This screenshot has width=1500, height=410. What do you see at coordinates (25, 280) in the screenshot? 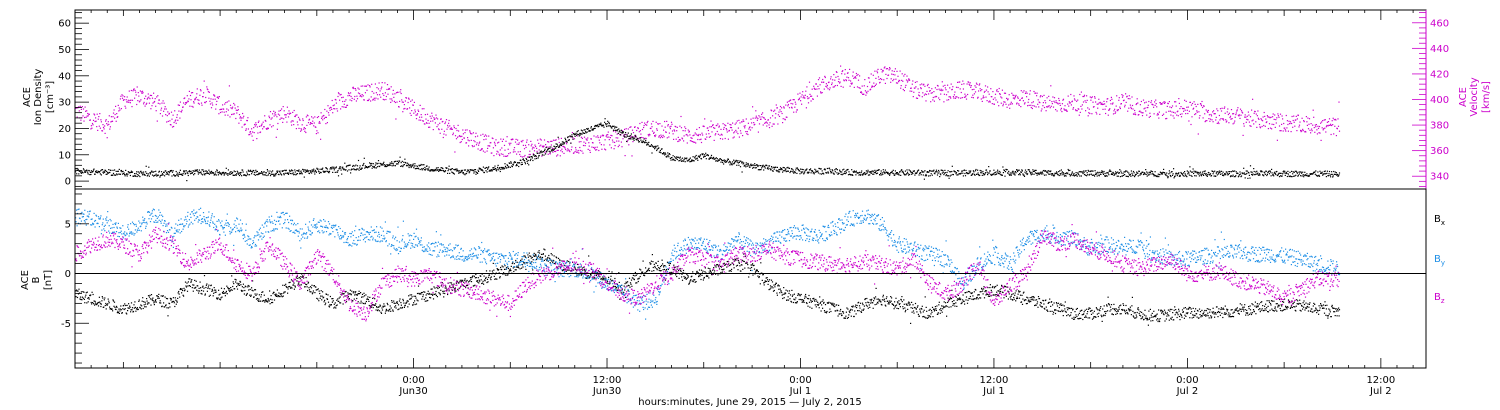
I see `bottom-left-axis-title-line1: ACE` at bounding box center [25, 280].